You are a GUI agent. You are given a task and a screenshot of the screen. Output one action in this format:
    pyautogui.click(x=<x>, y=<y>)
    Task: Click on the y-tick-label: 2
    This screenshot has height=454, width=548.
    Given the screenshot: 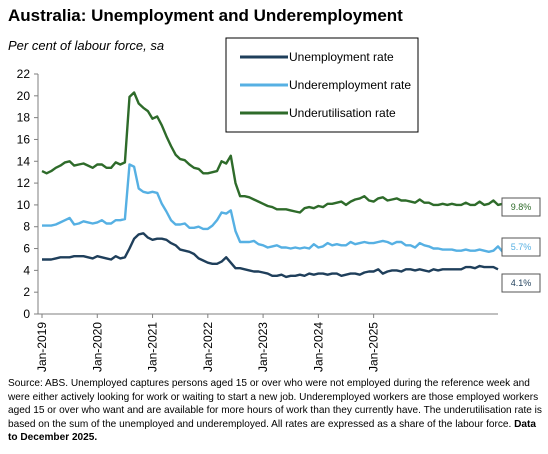 What is the action you would take?
    pyautogui.click(x=26, y=292)
    